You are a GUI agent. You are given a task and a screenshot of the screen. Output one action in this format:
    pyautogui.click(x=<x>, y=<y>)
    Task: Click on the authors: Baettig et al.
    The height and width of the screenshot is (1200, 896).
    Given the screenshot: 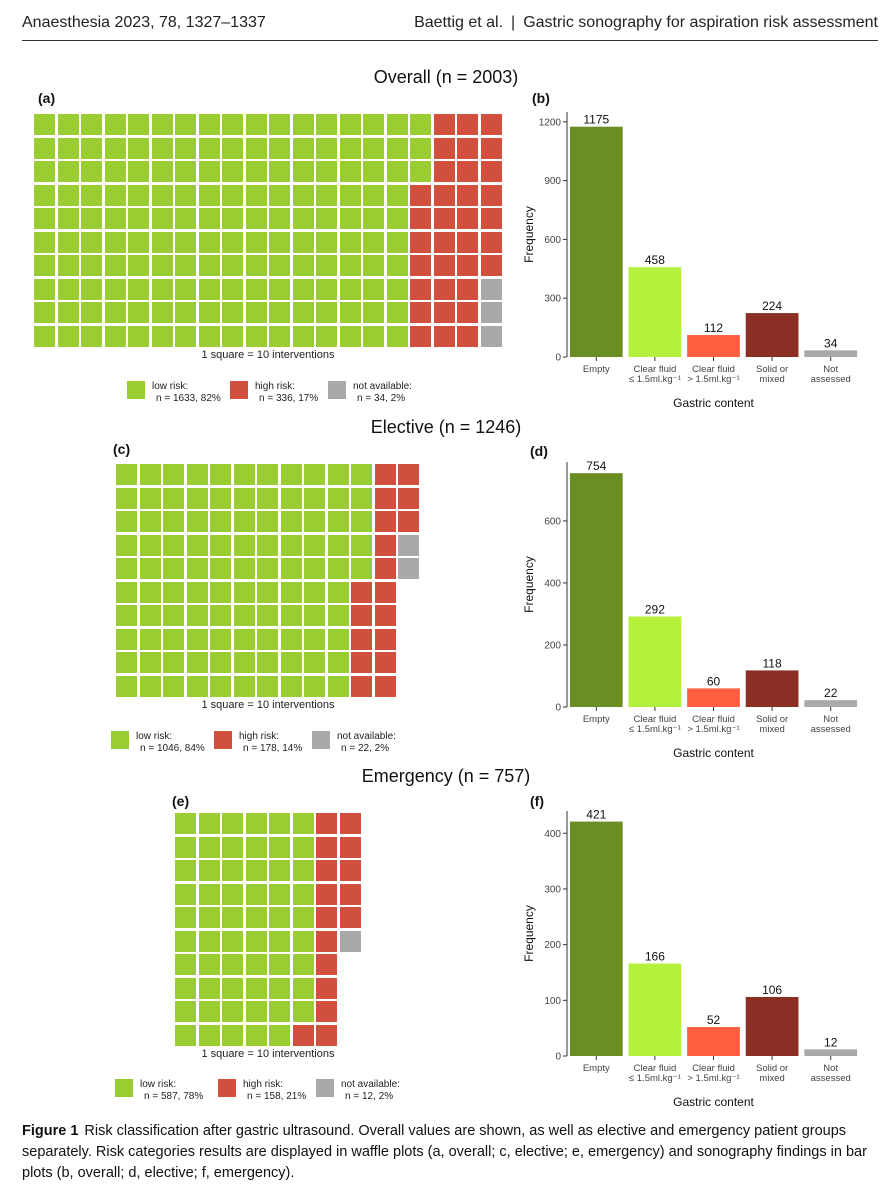 What is the action you would take?
    pyautogui.click(x=459, y=22)
    